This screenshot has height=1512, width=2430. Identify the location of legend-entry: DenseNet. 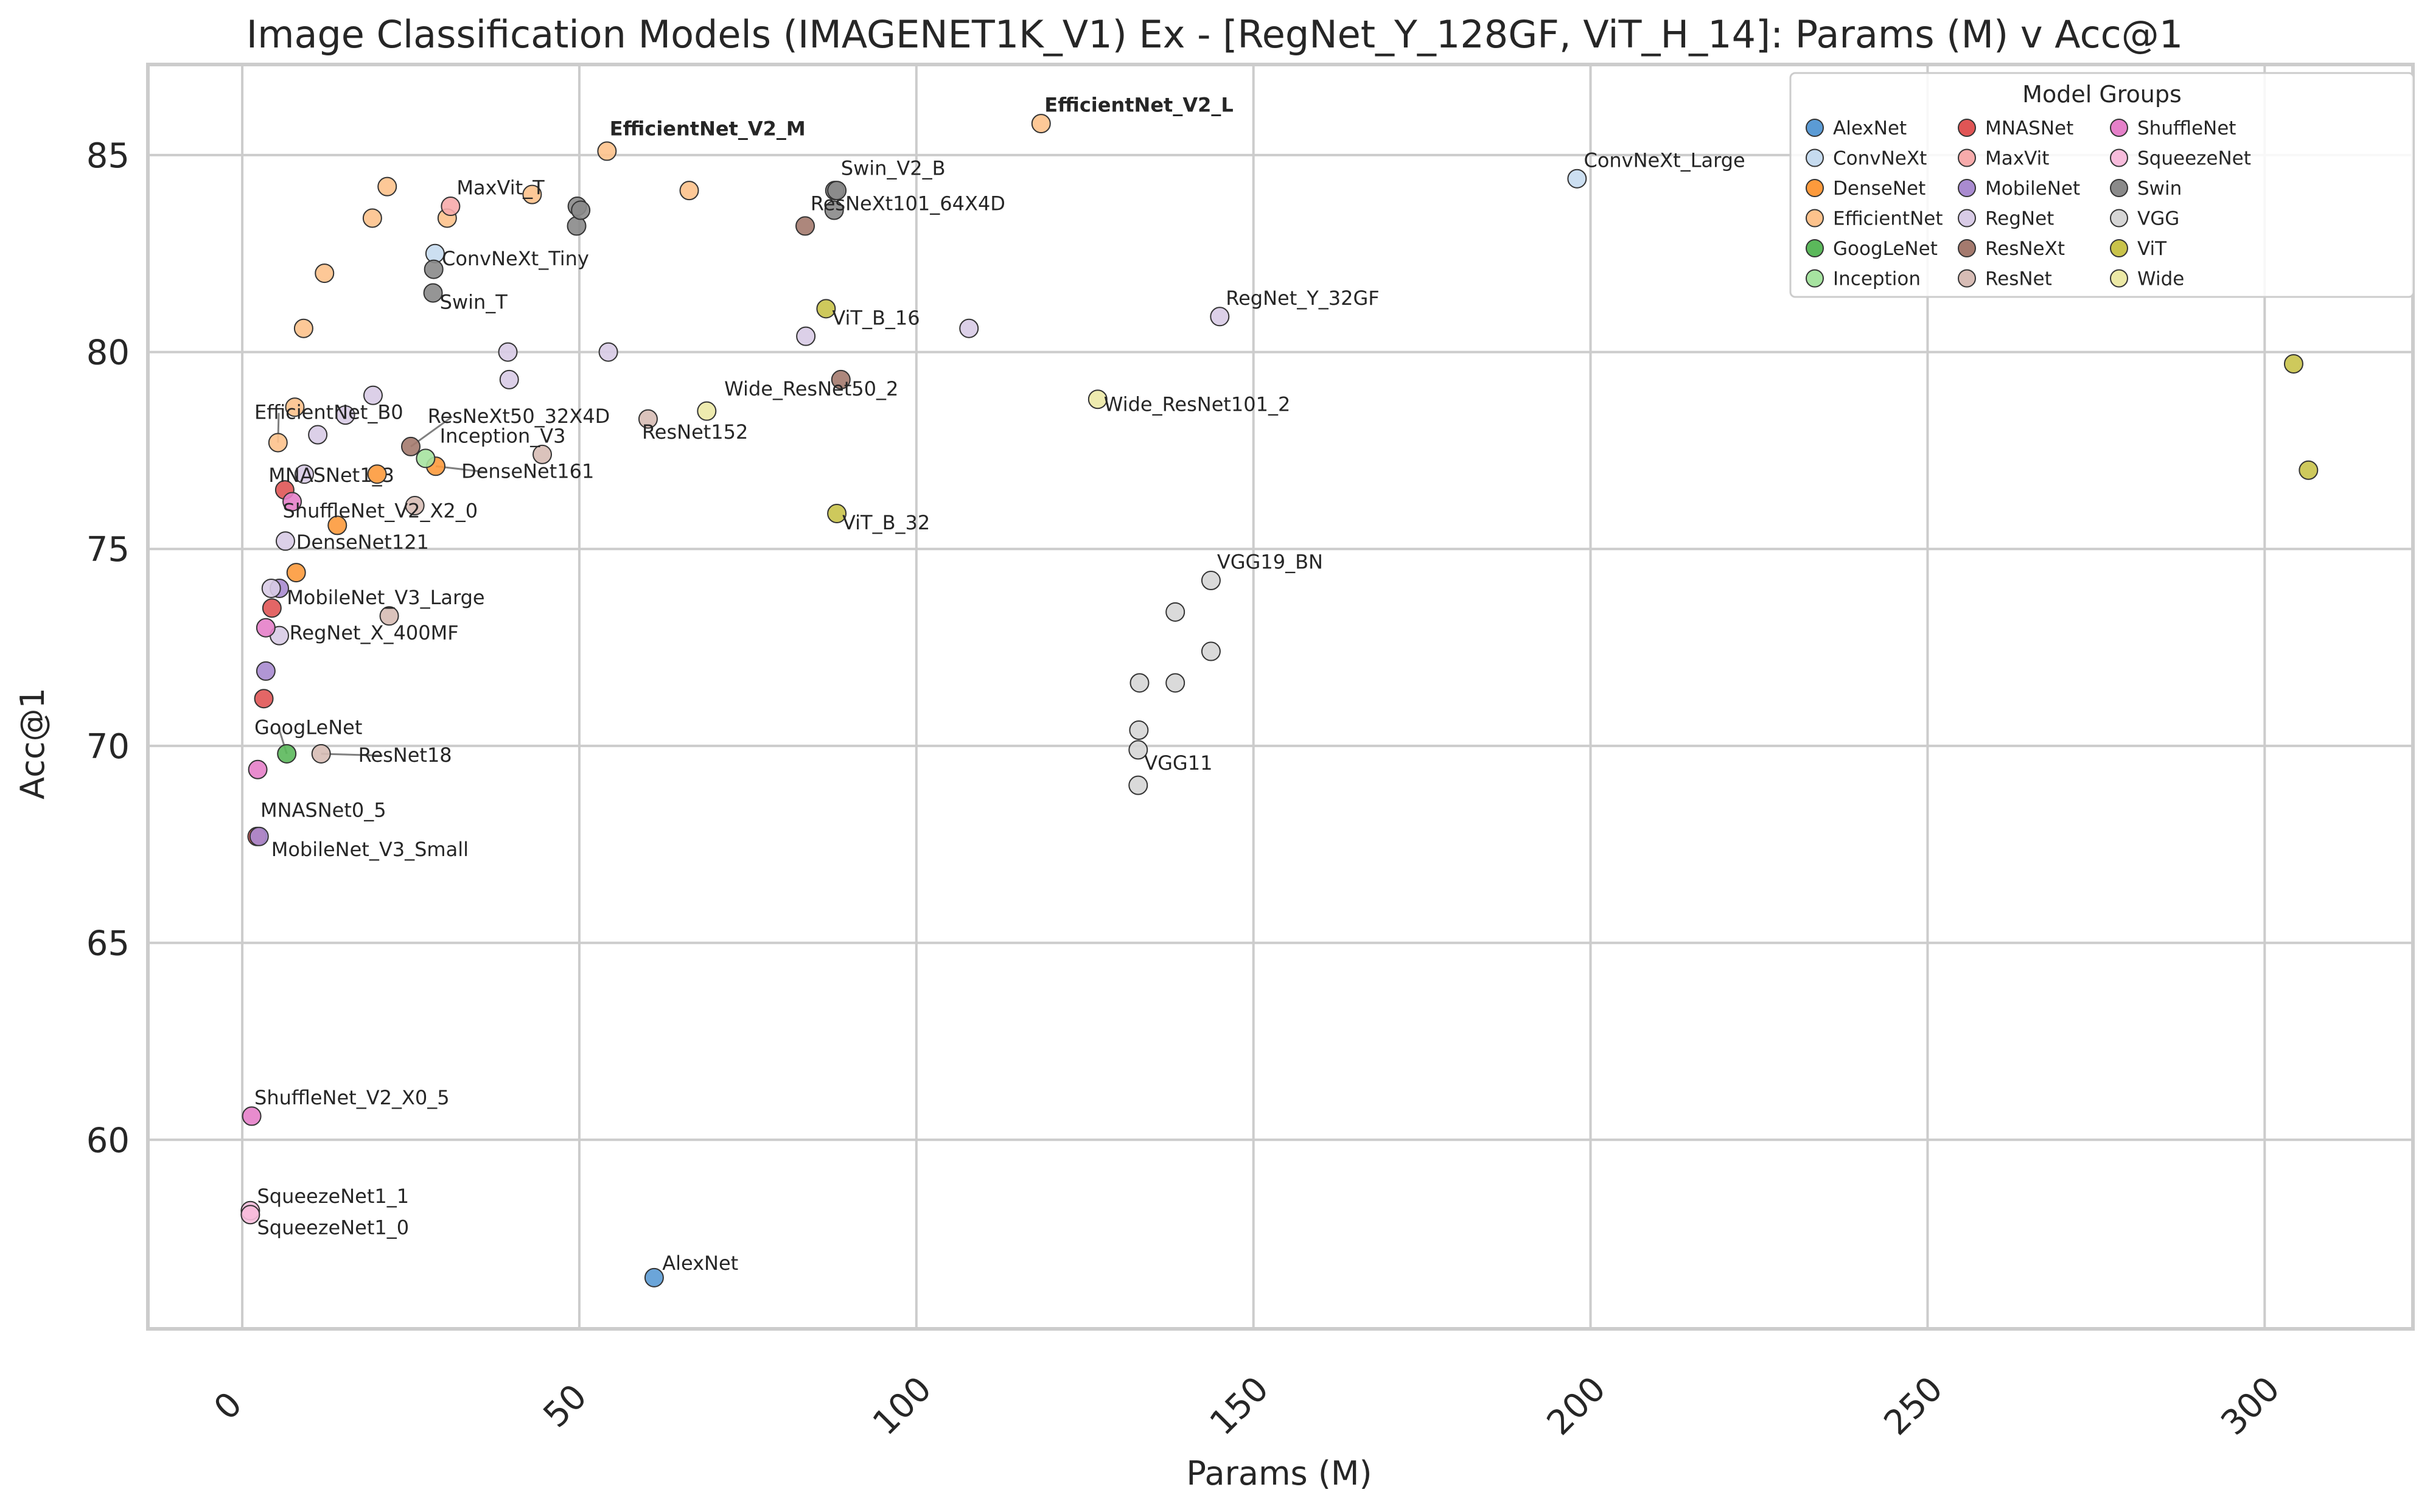
(1879, 189).